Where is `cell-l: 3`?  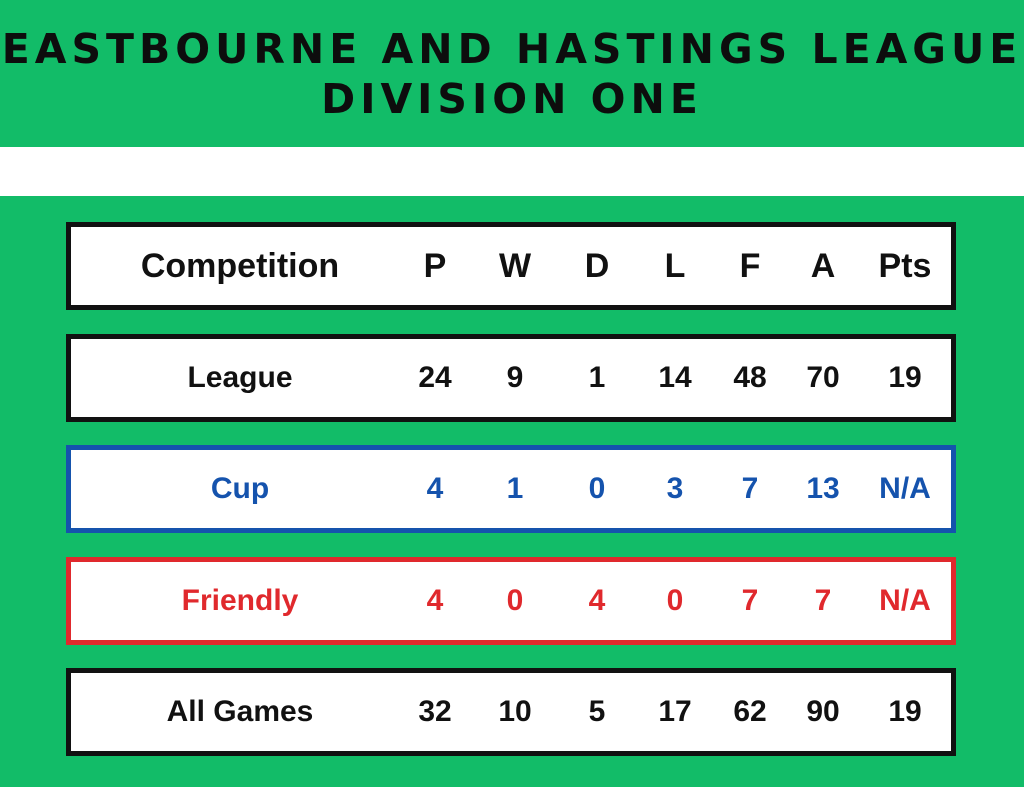
cell-l: 3 is located at coordinates (675, 488).